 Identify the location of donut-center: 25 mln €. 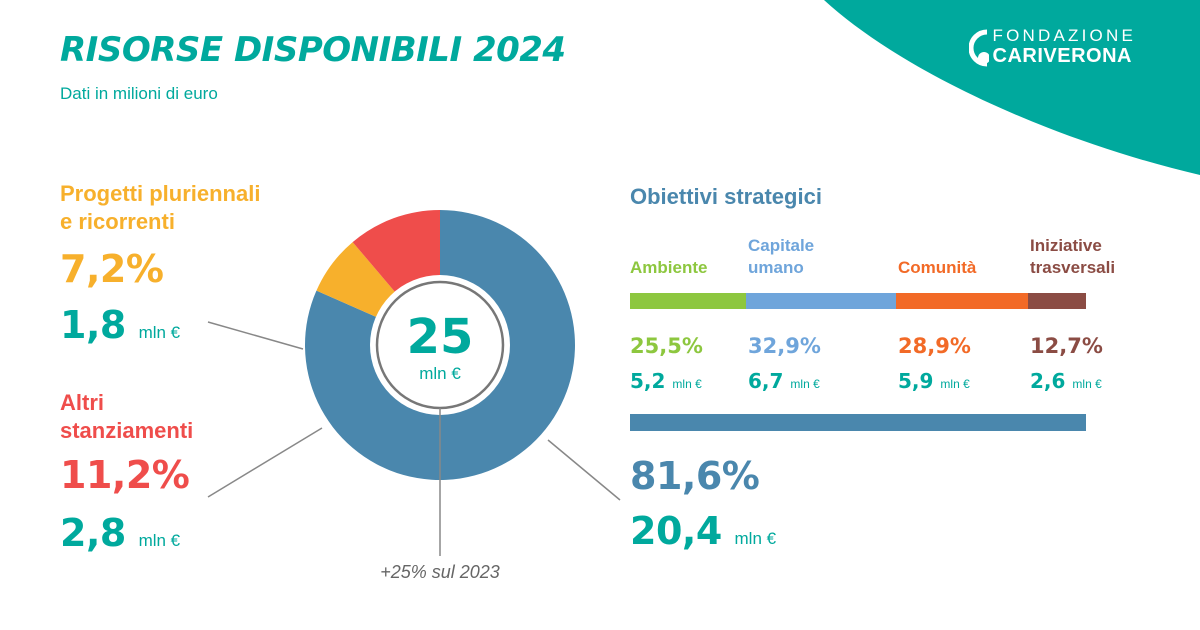
(440, 347).